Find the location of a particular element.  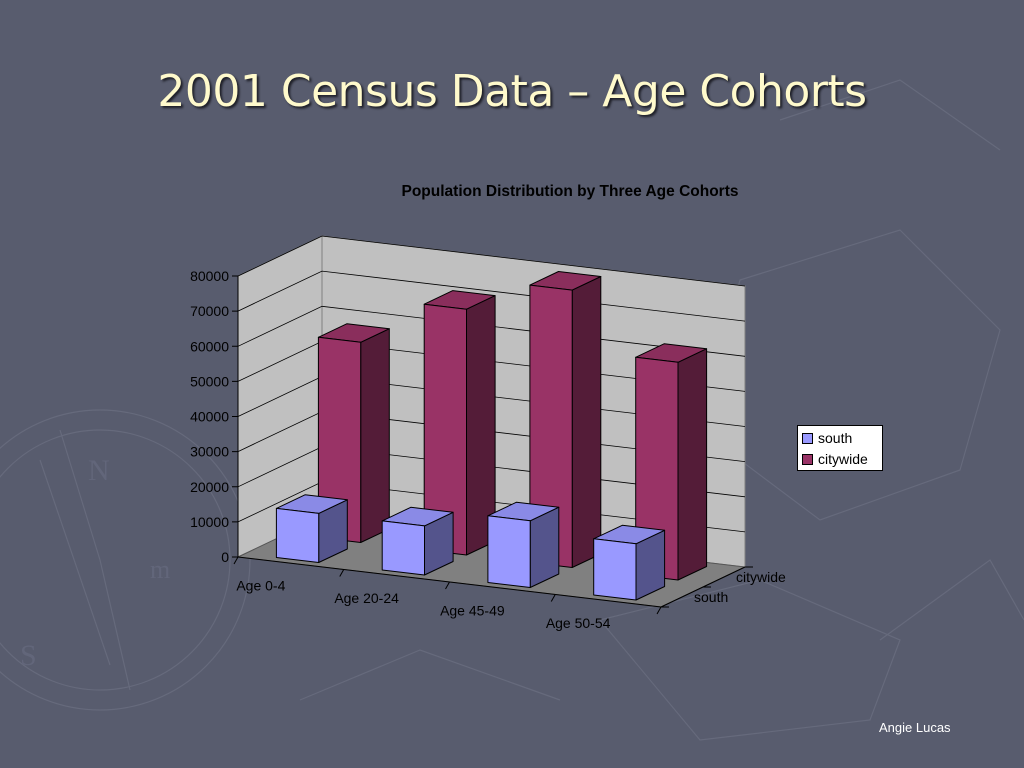

x-tick-label: Age 50-54 is located at coordinates (578, 623).